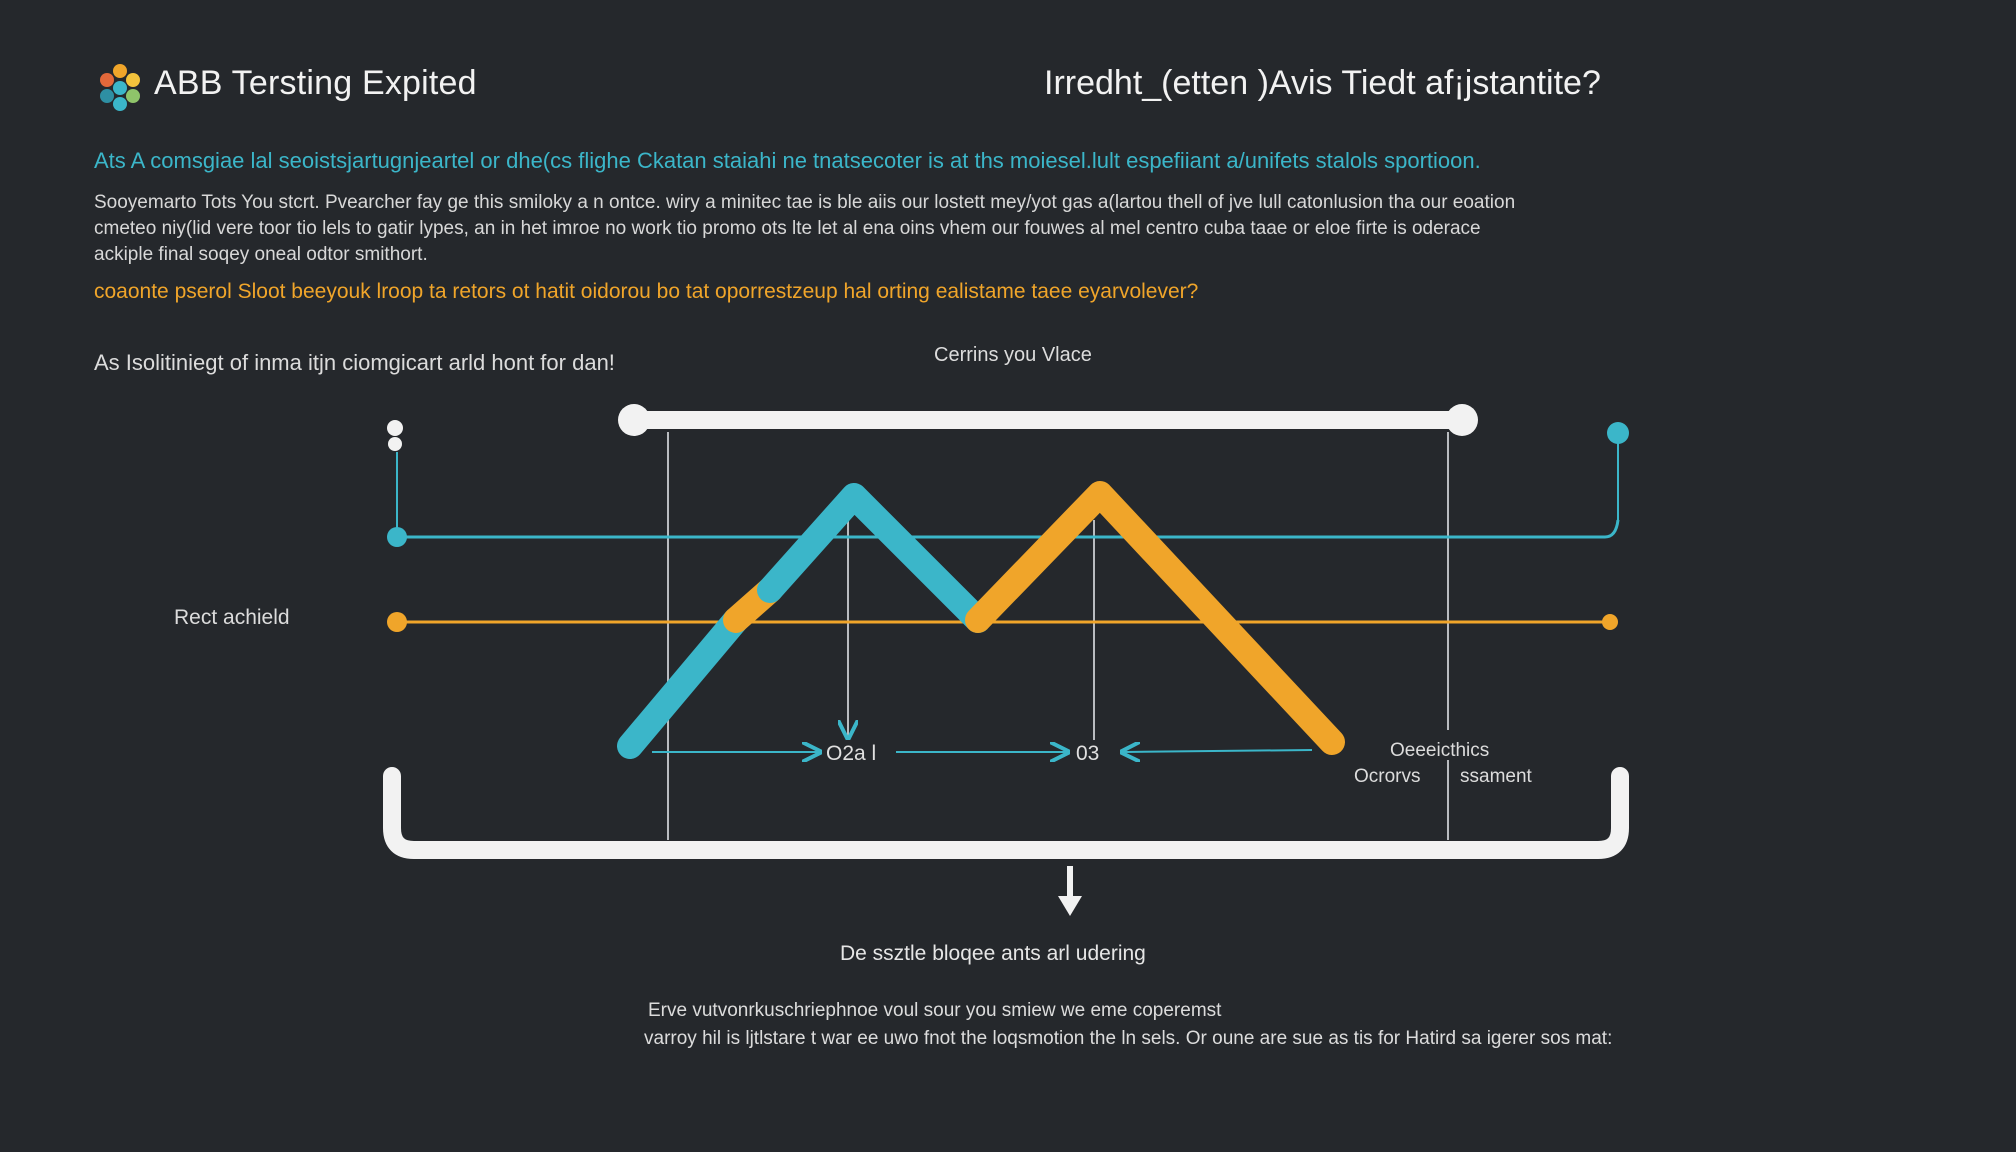 The width and height of the screenshot is (2016, 1152). I want to click on top-bar, so click(1048, 420).